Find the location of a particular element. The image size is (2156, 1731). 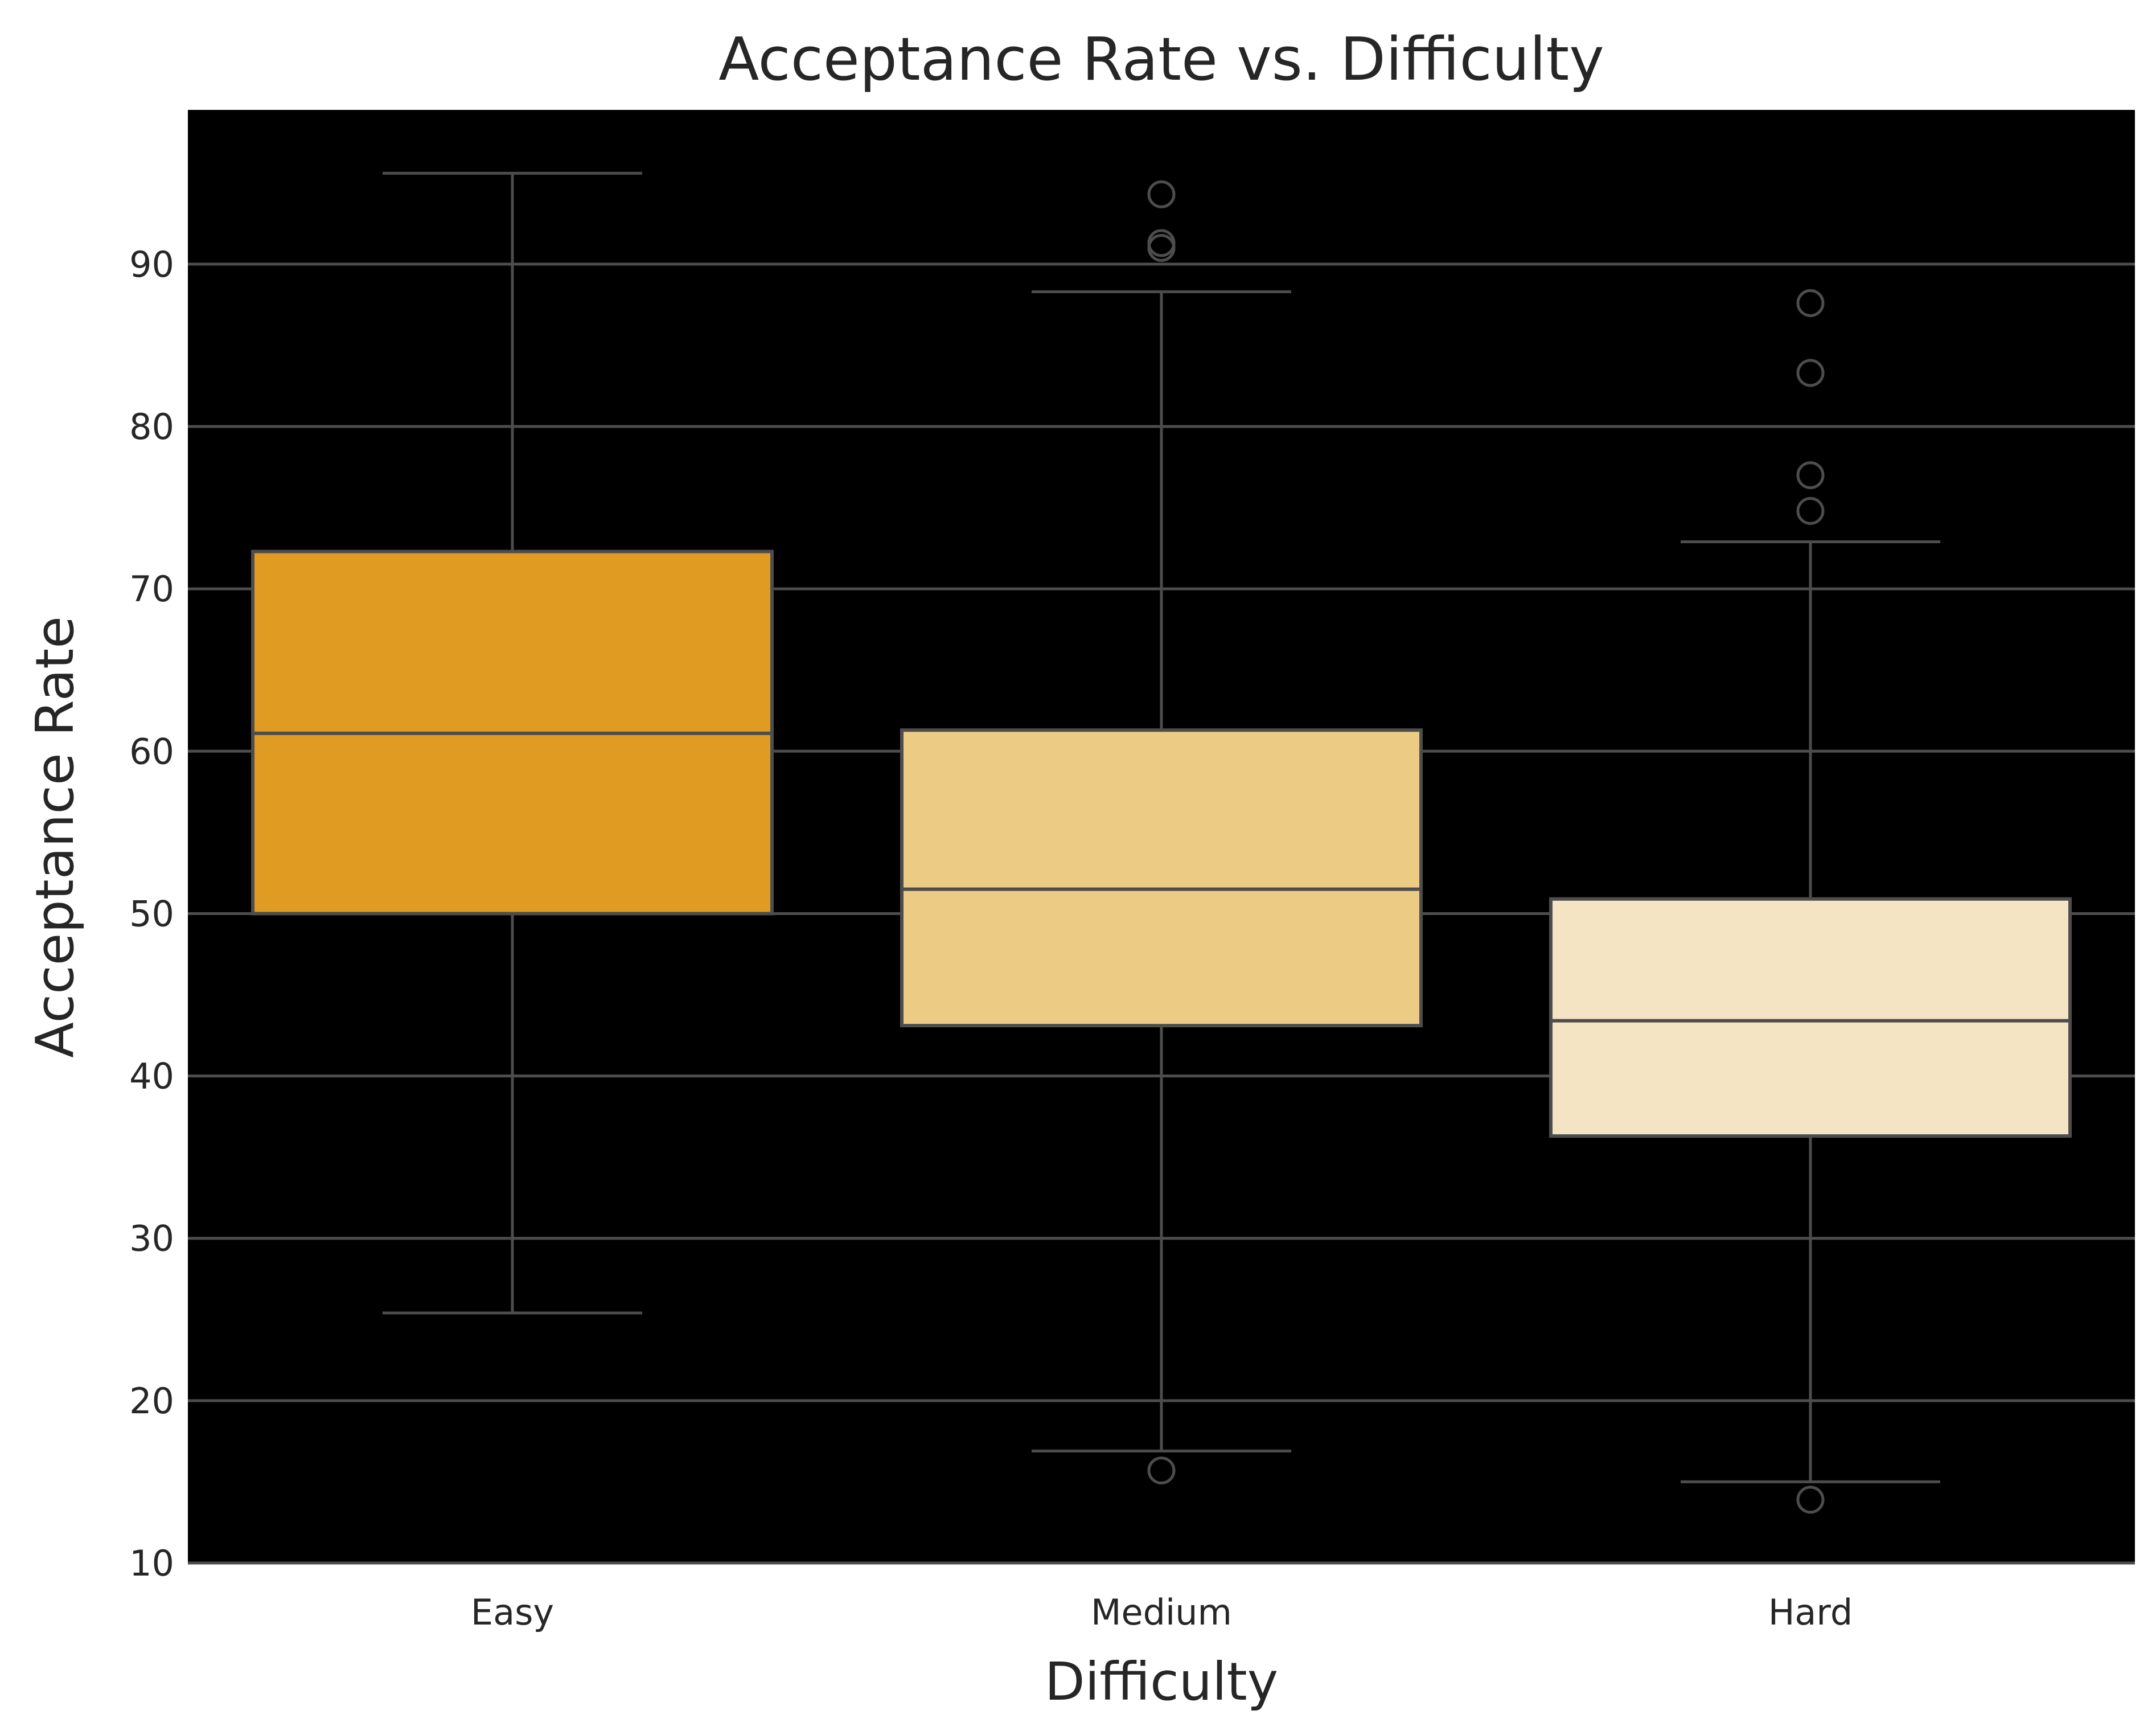

y-tick-label-90: 90 is located at coordinates (151, 264).